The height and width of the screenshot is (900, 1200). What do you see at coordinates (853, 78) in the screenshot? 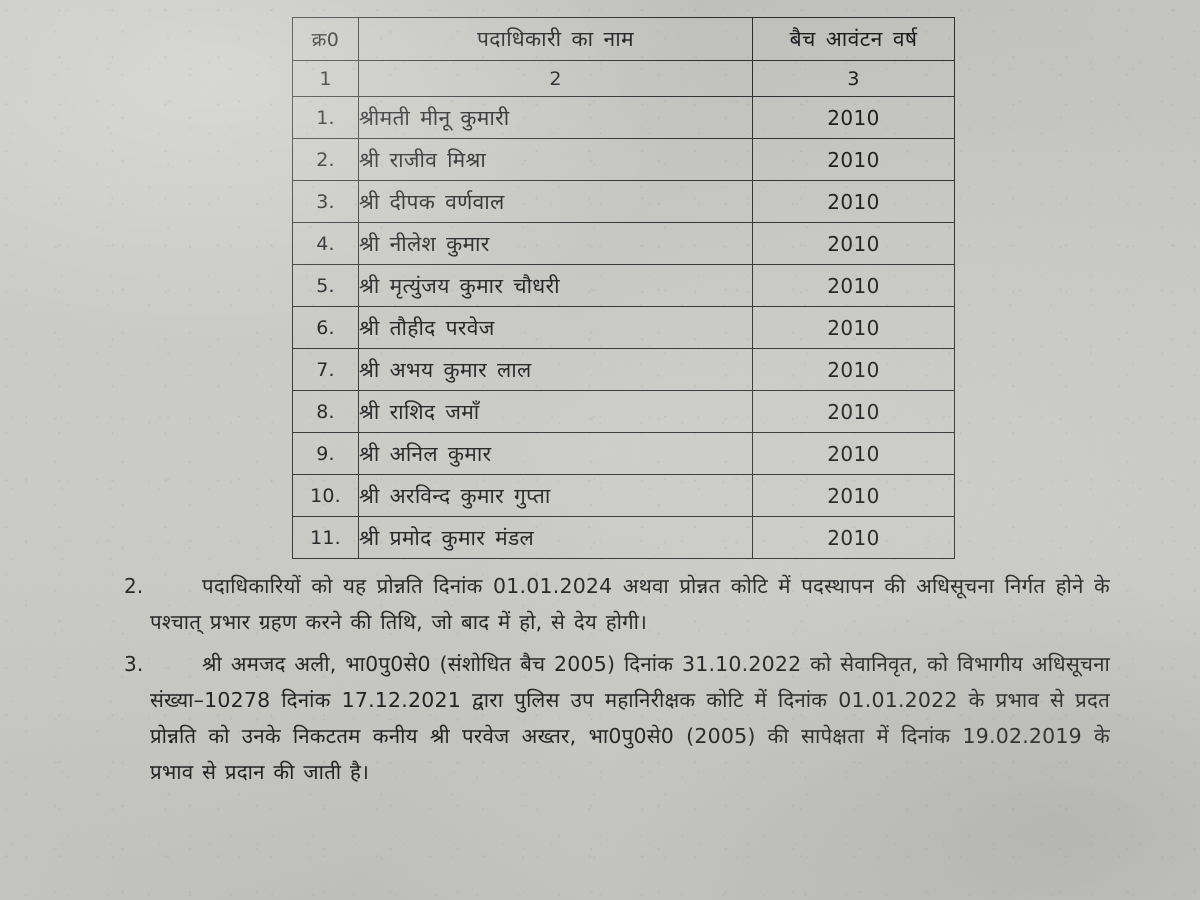
I see `column-number-3: 3` at bounding box center [853, 78].